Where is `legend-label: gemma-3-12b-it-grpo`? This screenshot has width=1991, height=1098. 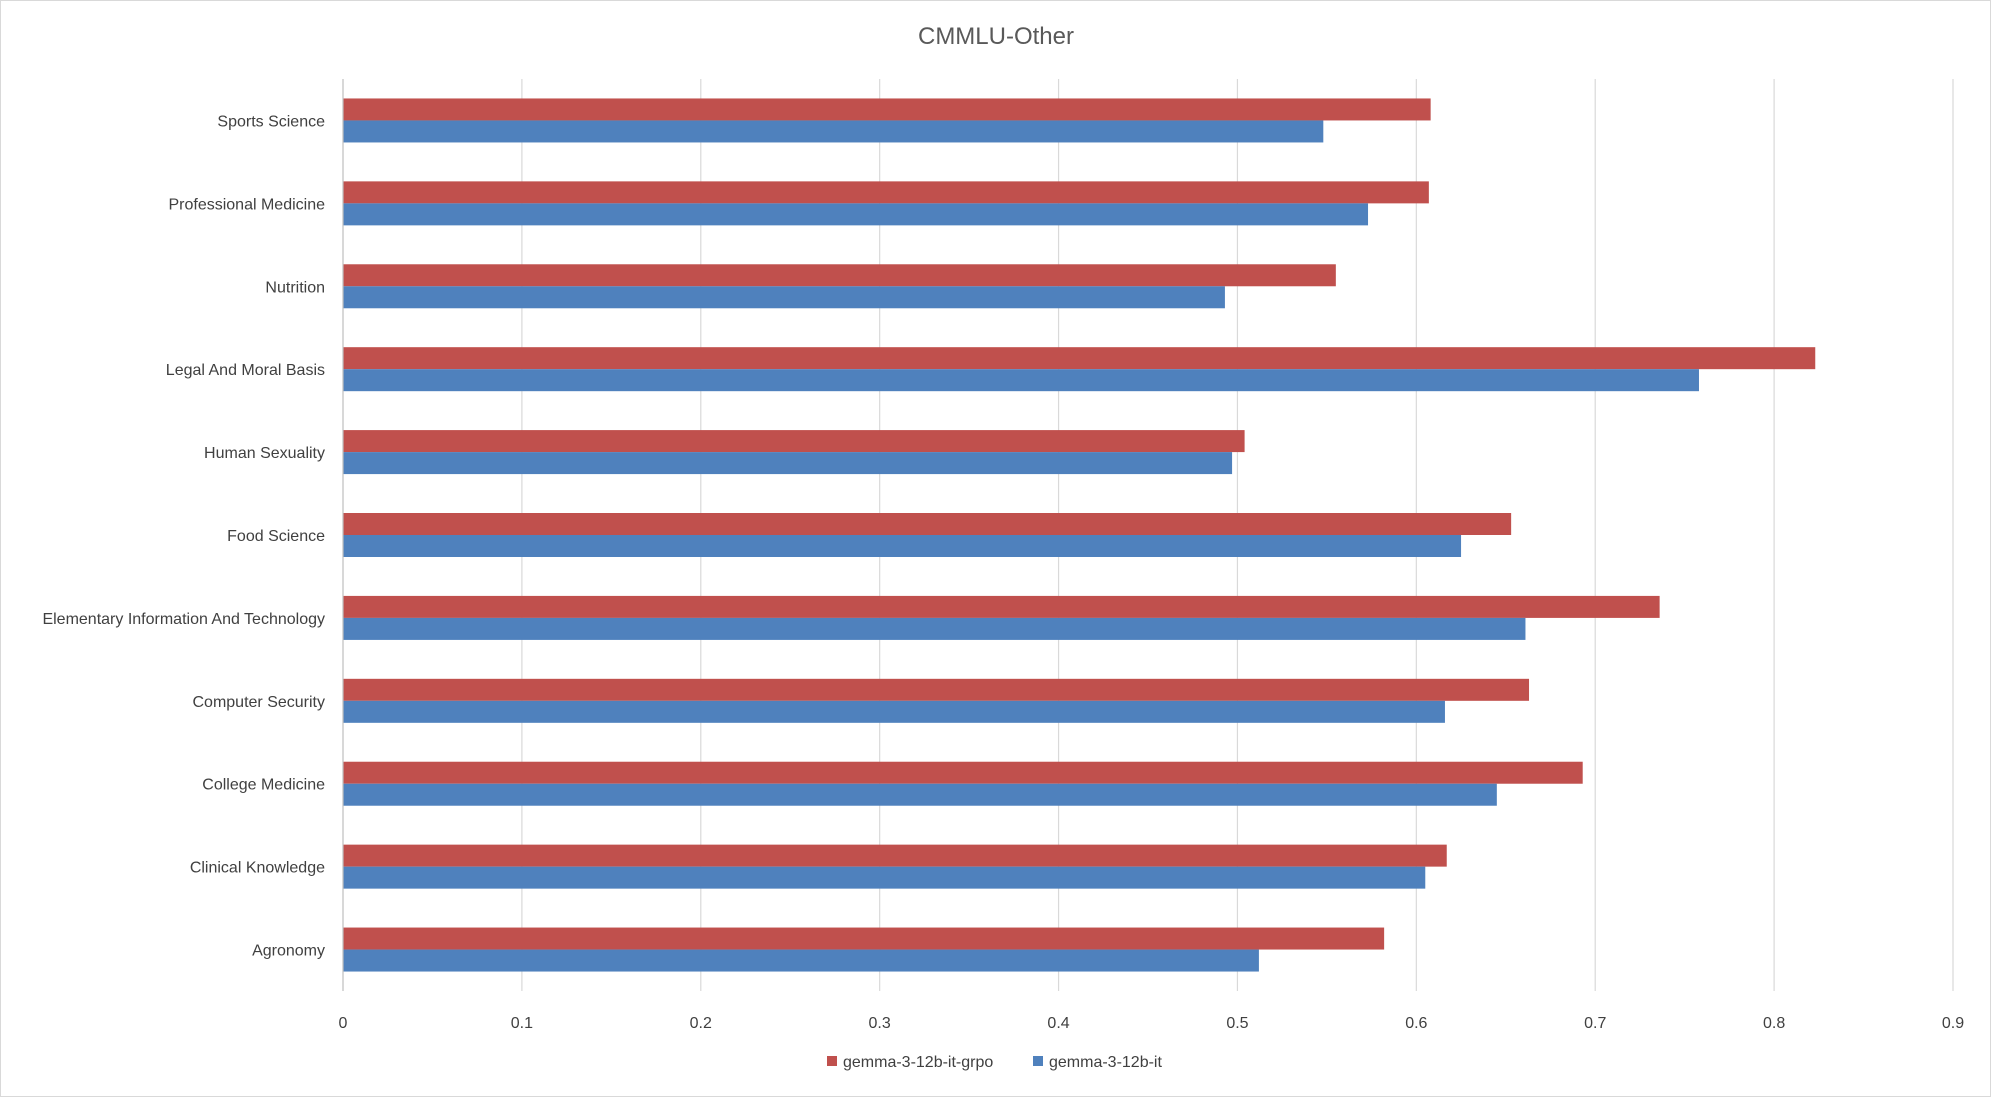
legend-label: gemma-3-12b-it-grpo is located at coordinates (918, 1062).